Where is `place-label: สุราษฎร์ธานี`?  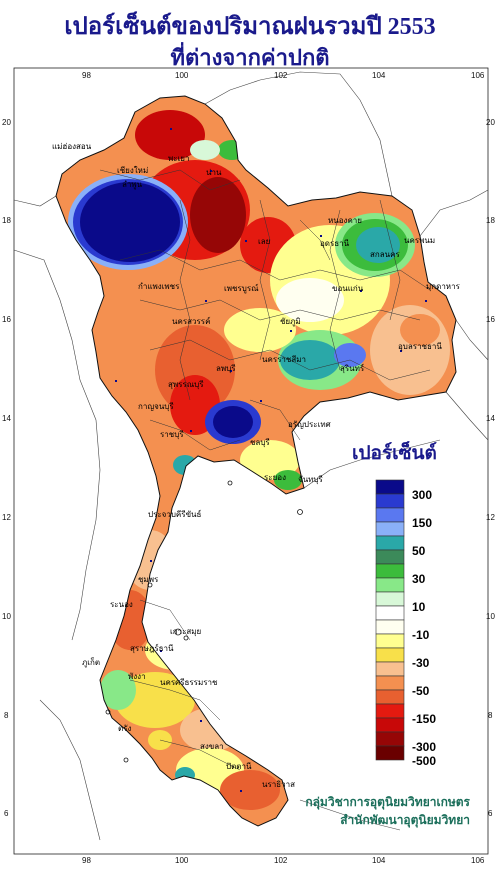
place-label: สุราษฎร์ธานี is located at coordinates (152, 648).